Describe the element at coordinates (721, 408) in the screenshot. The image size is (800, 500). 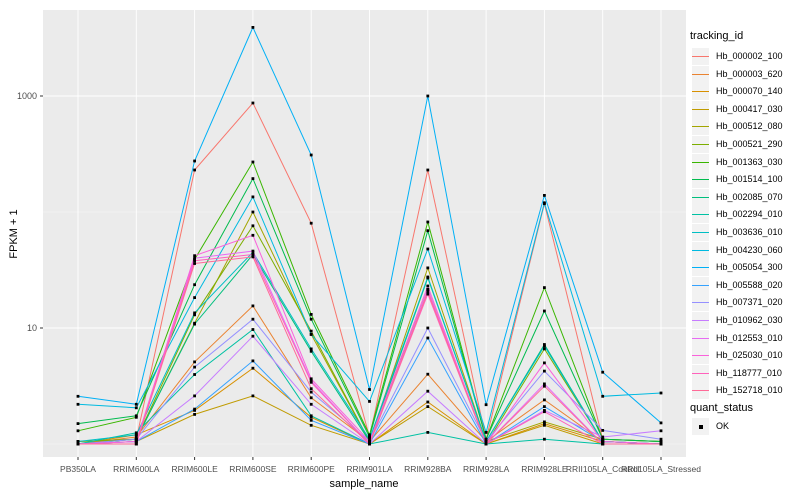
I see `legend-title-quant-status: quant_status` at that location.